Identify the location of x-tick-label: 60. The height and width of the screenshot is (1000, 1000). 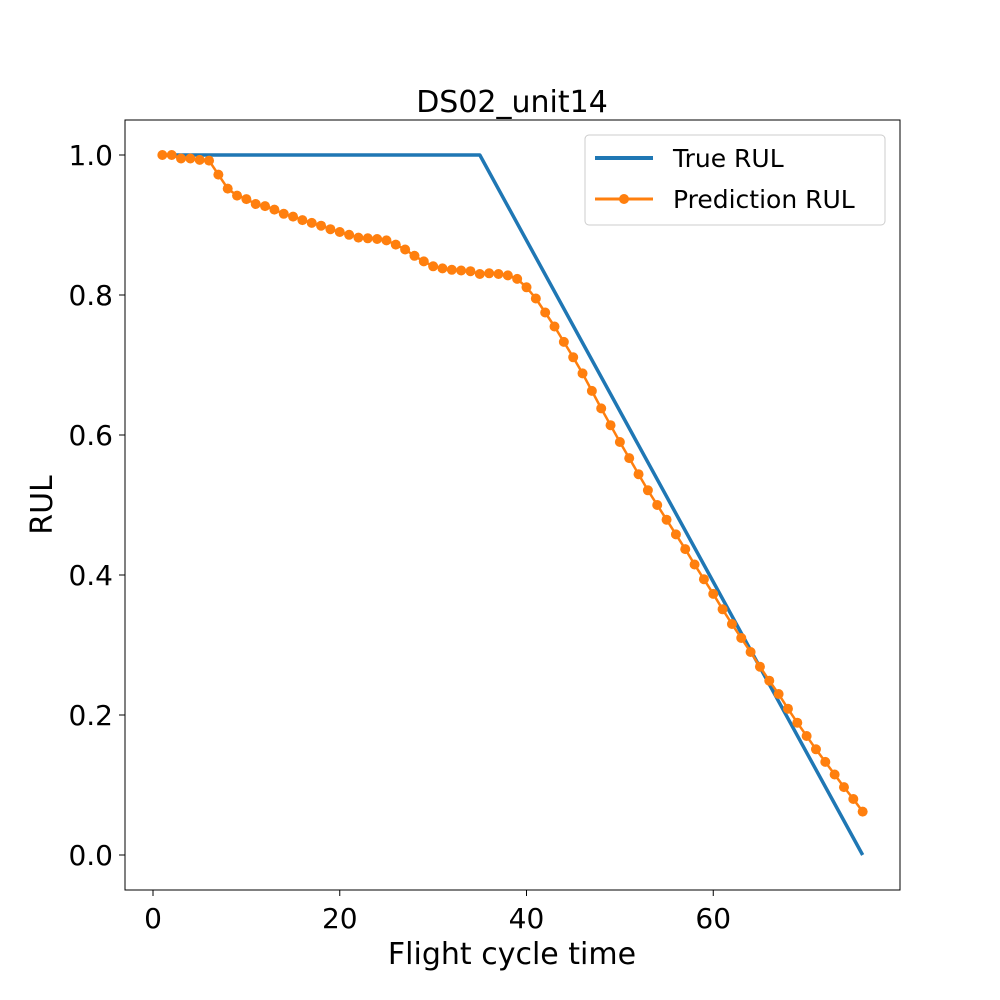
(713, 918).